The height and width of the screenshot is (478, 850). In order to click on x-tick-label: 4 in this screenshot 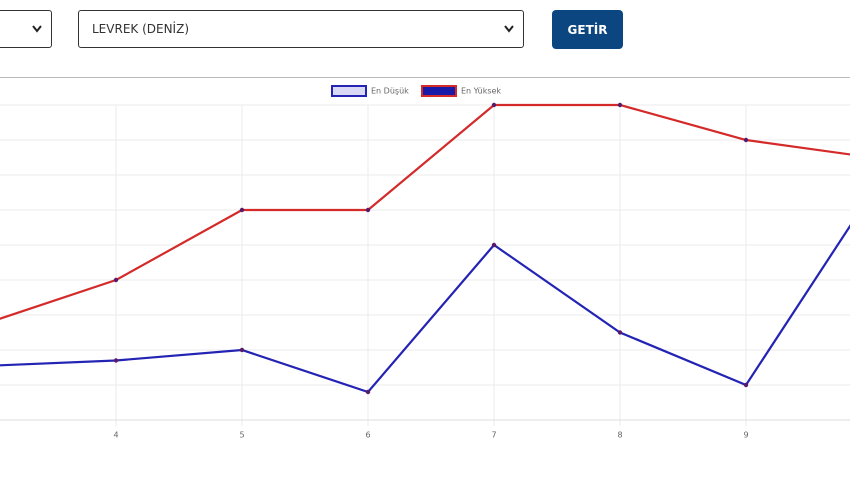, I will do `click(115, 435)`.